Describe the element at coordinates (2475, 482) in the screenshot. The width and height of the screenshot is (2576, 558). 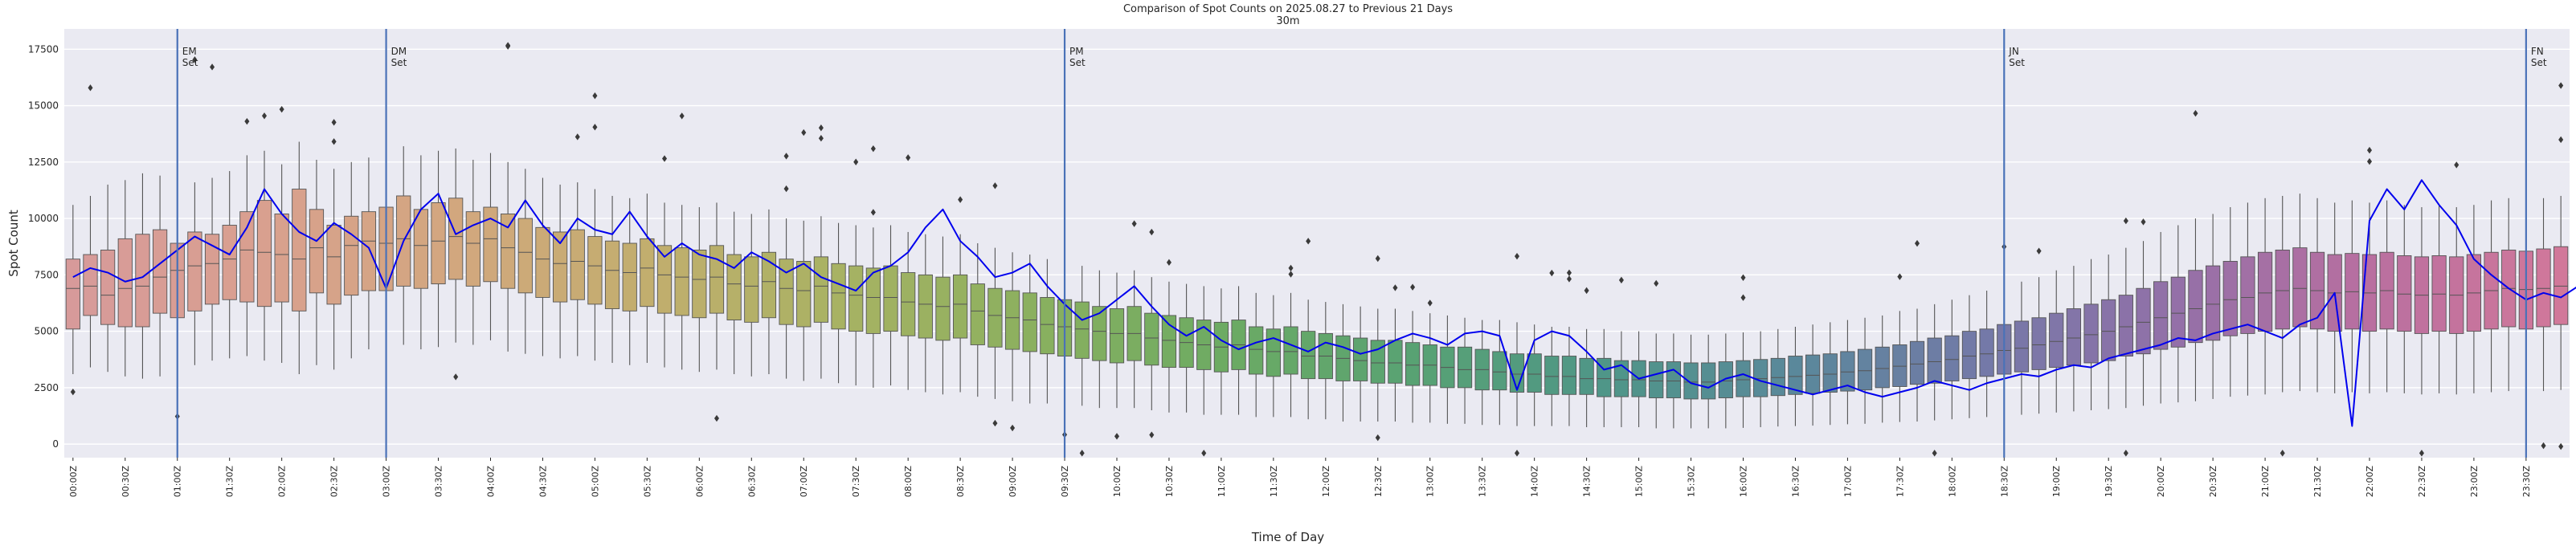
I see `x-tick-label: 23:00Z` at that location.